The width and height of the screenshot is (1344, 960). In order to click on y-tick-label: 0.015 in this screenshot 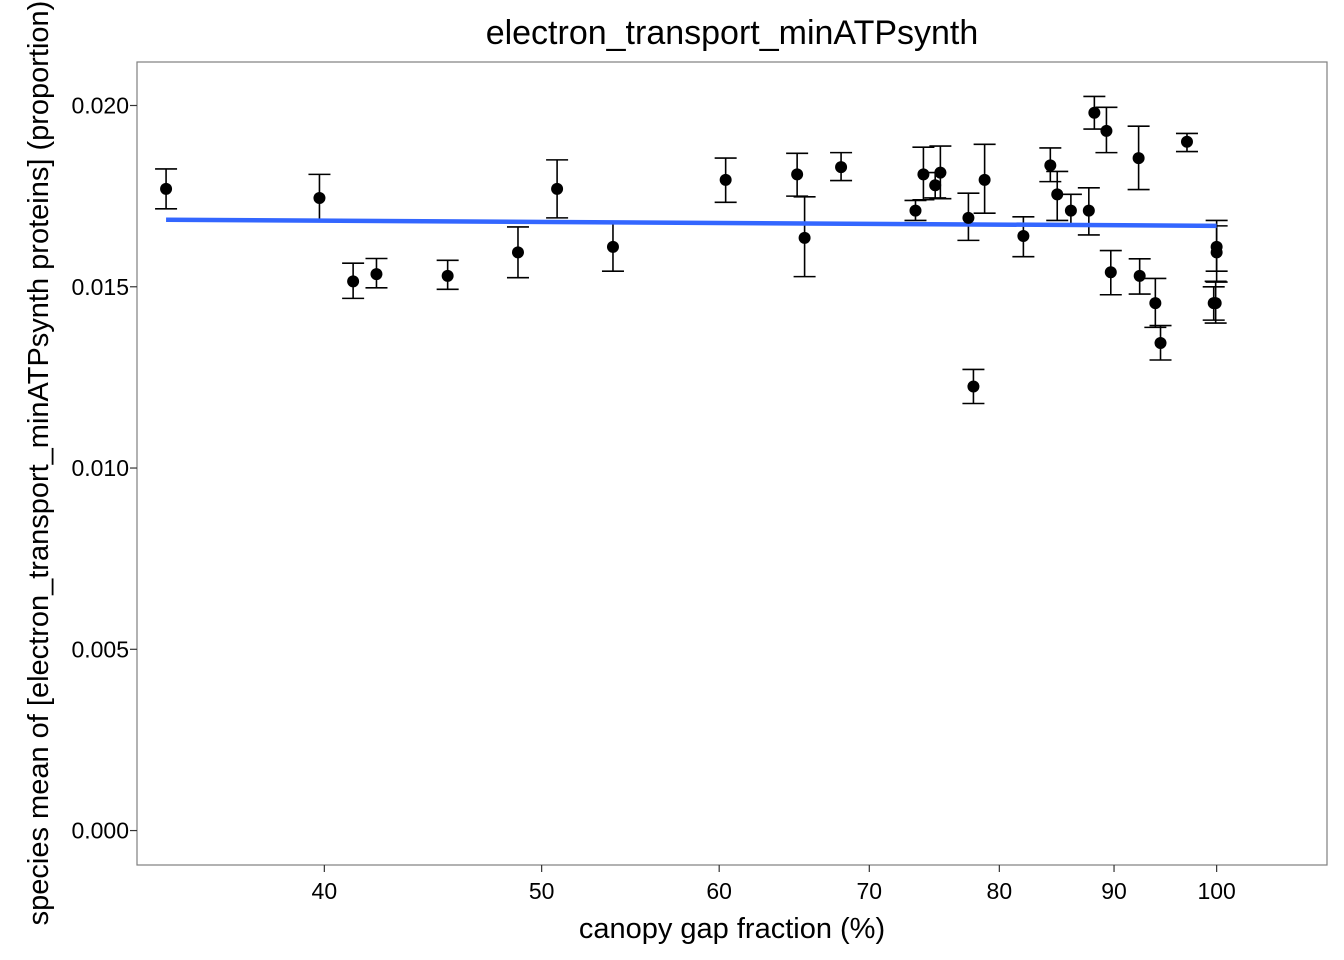, I will do `click(100, 287)`.